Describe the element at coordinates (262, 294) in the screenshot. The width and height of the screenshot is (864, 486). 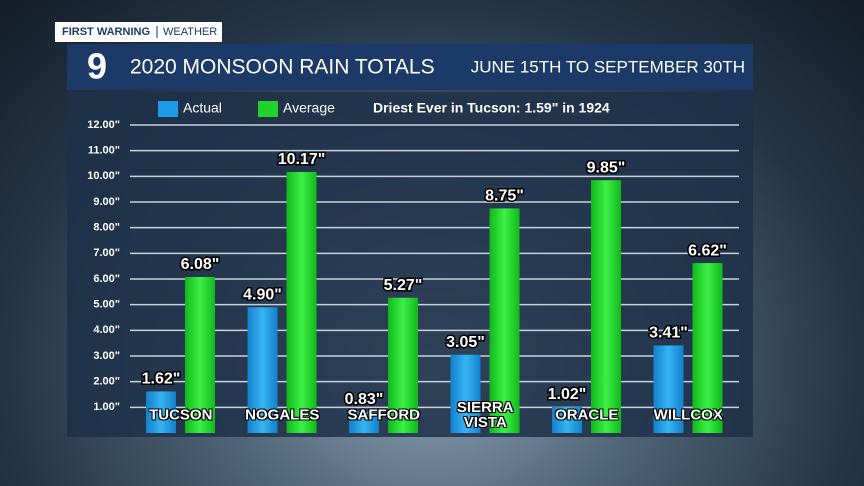
I see `value-label: 4.90"` at that location.